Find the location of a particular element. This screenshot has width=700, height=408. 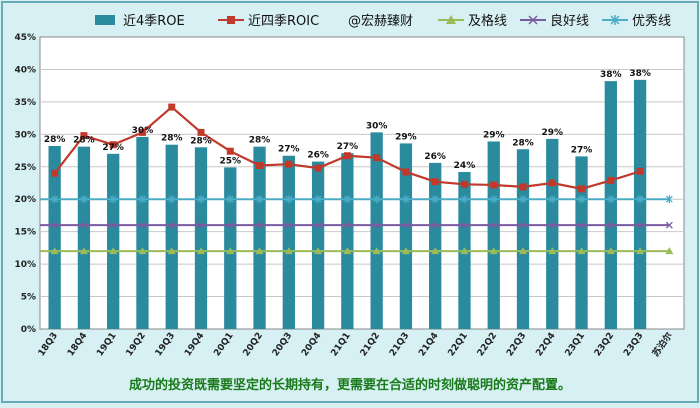

threshold-lines is located at coordinates (357, 225).